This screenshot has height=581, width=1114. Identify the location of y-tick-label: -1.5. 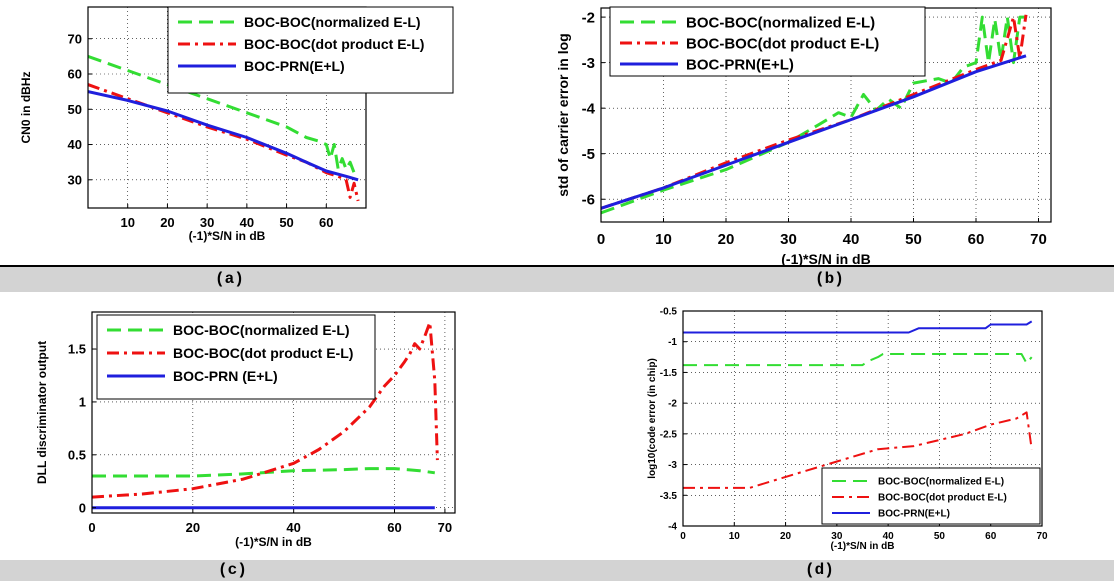
(669, 373).